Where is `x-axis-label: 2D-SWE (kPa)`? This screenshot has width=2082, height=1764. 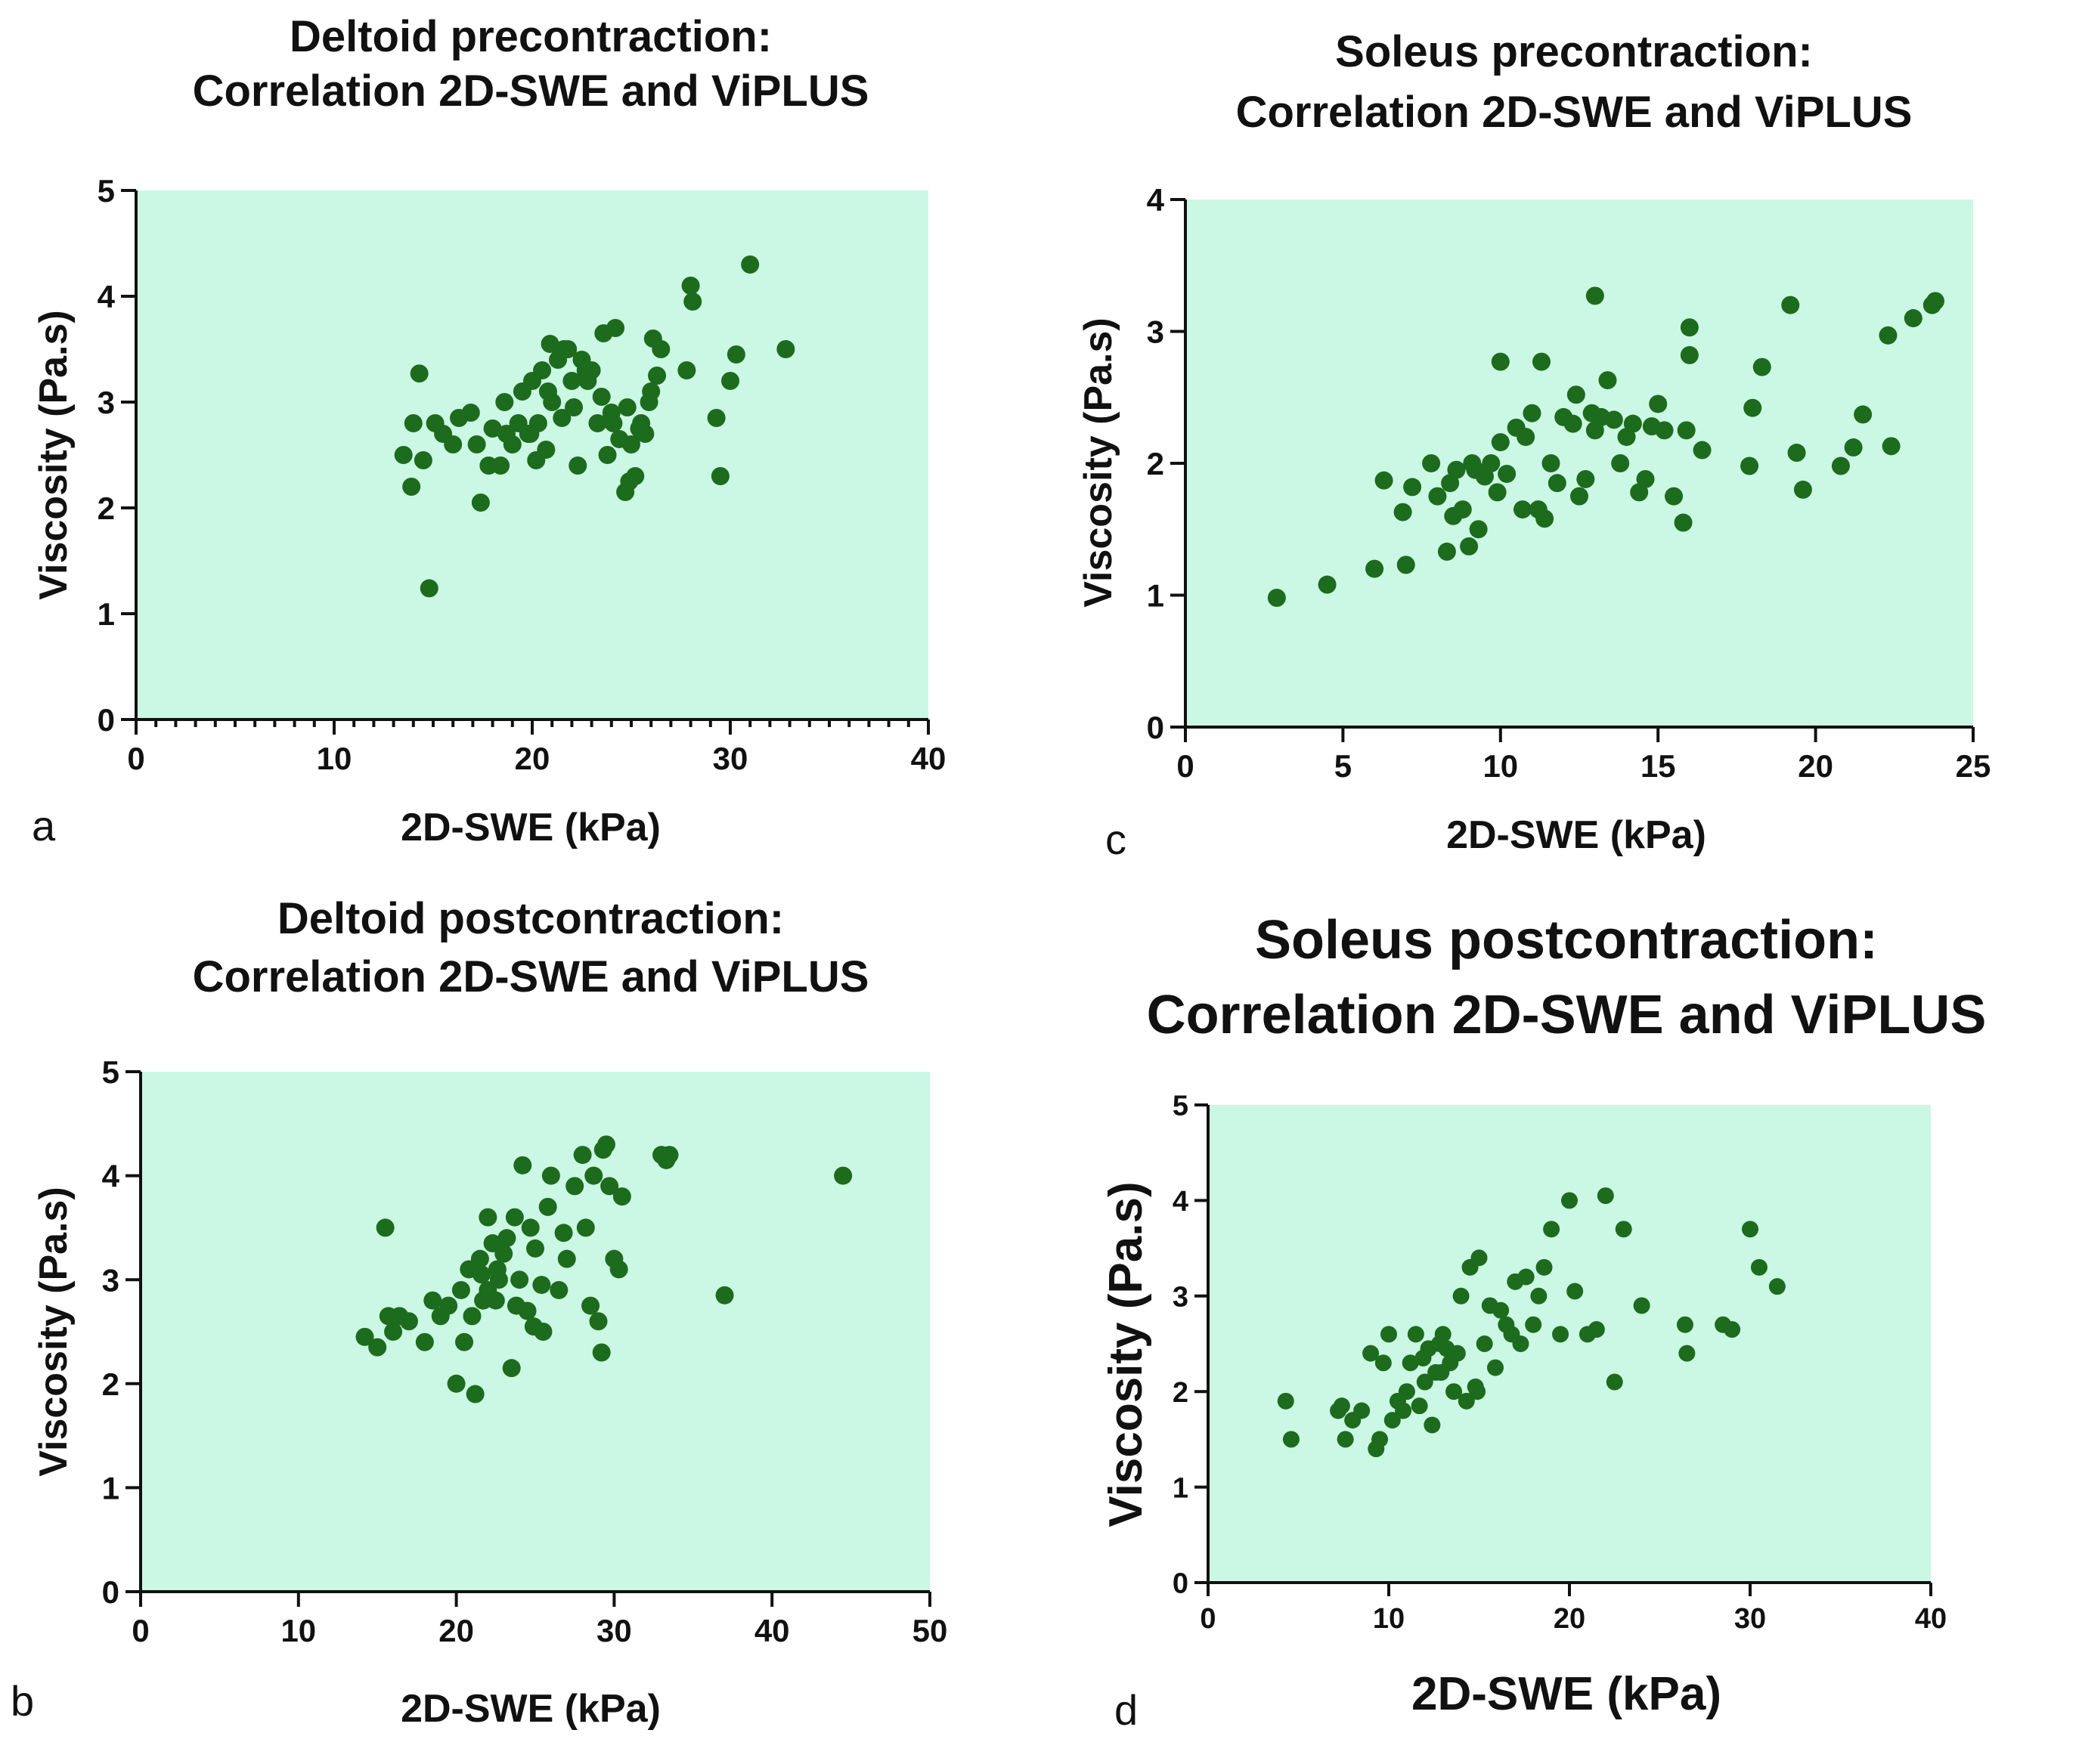 x-axis-label: 2D-SWE (kPa) is located at coordinates (1566, 1694).